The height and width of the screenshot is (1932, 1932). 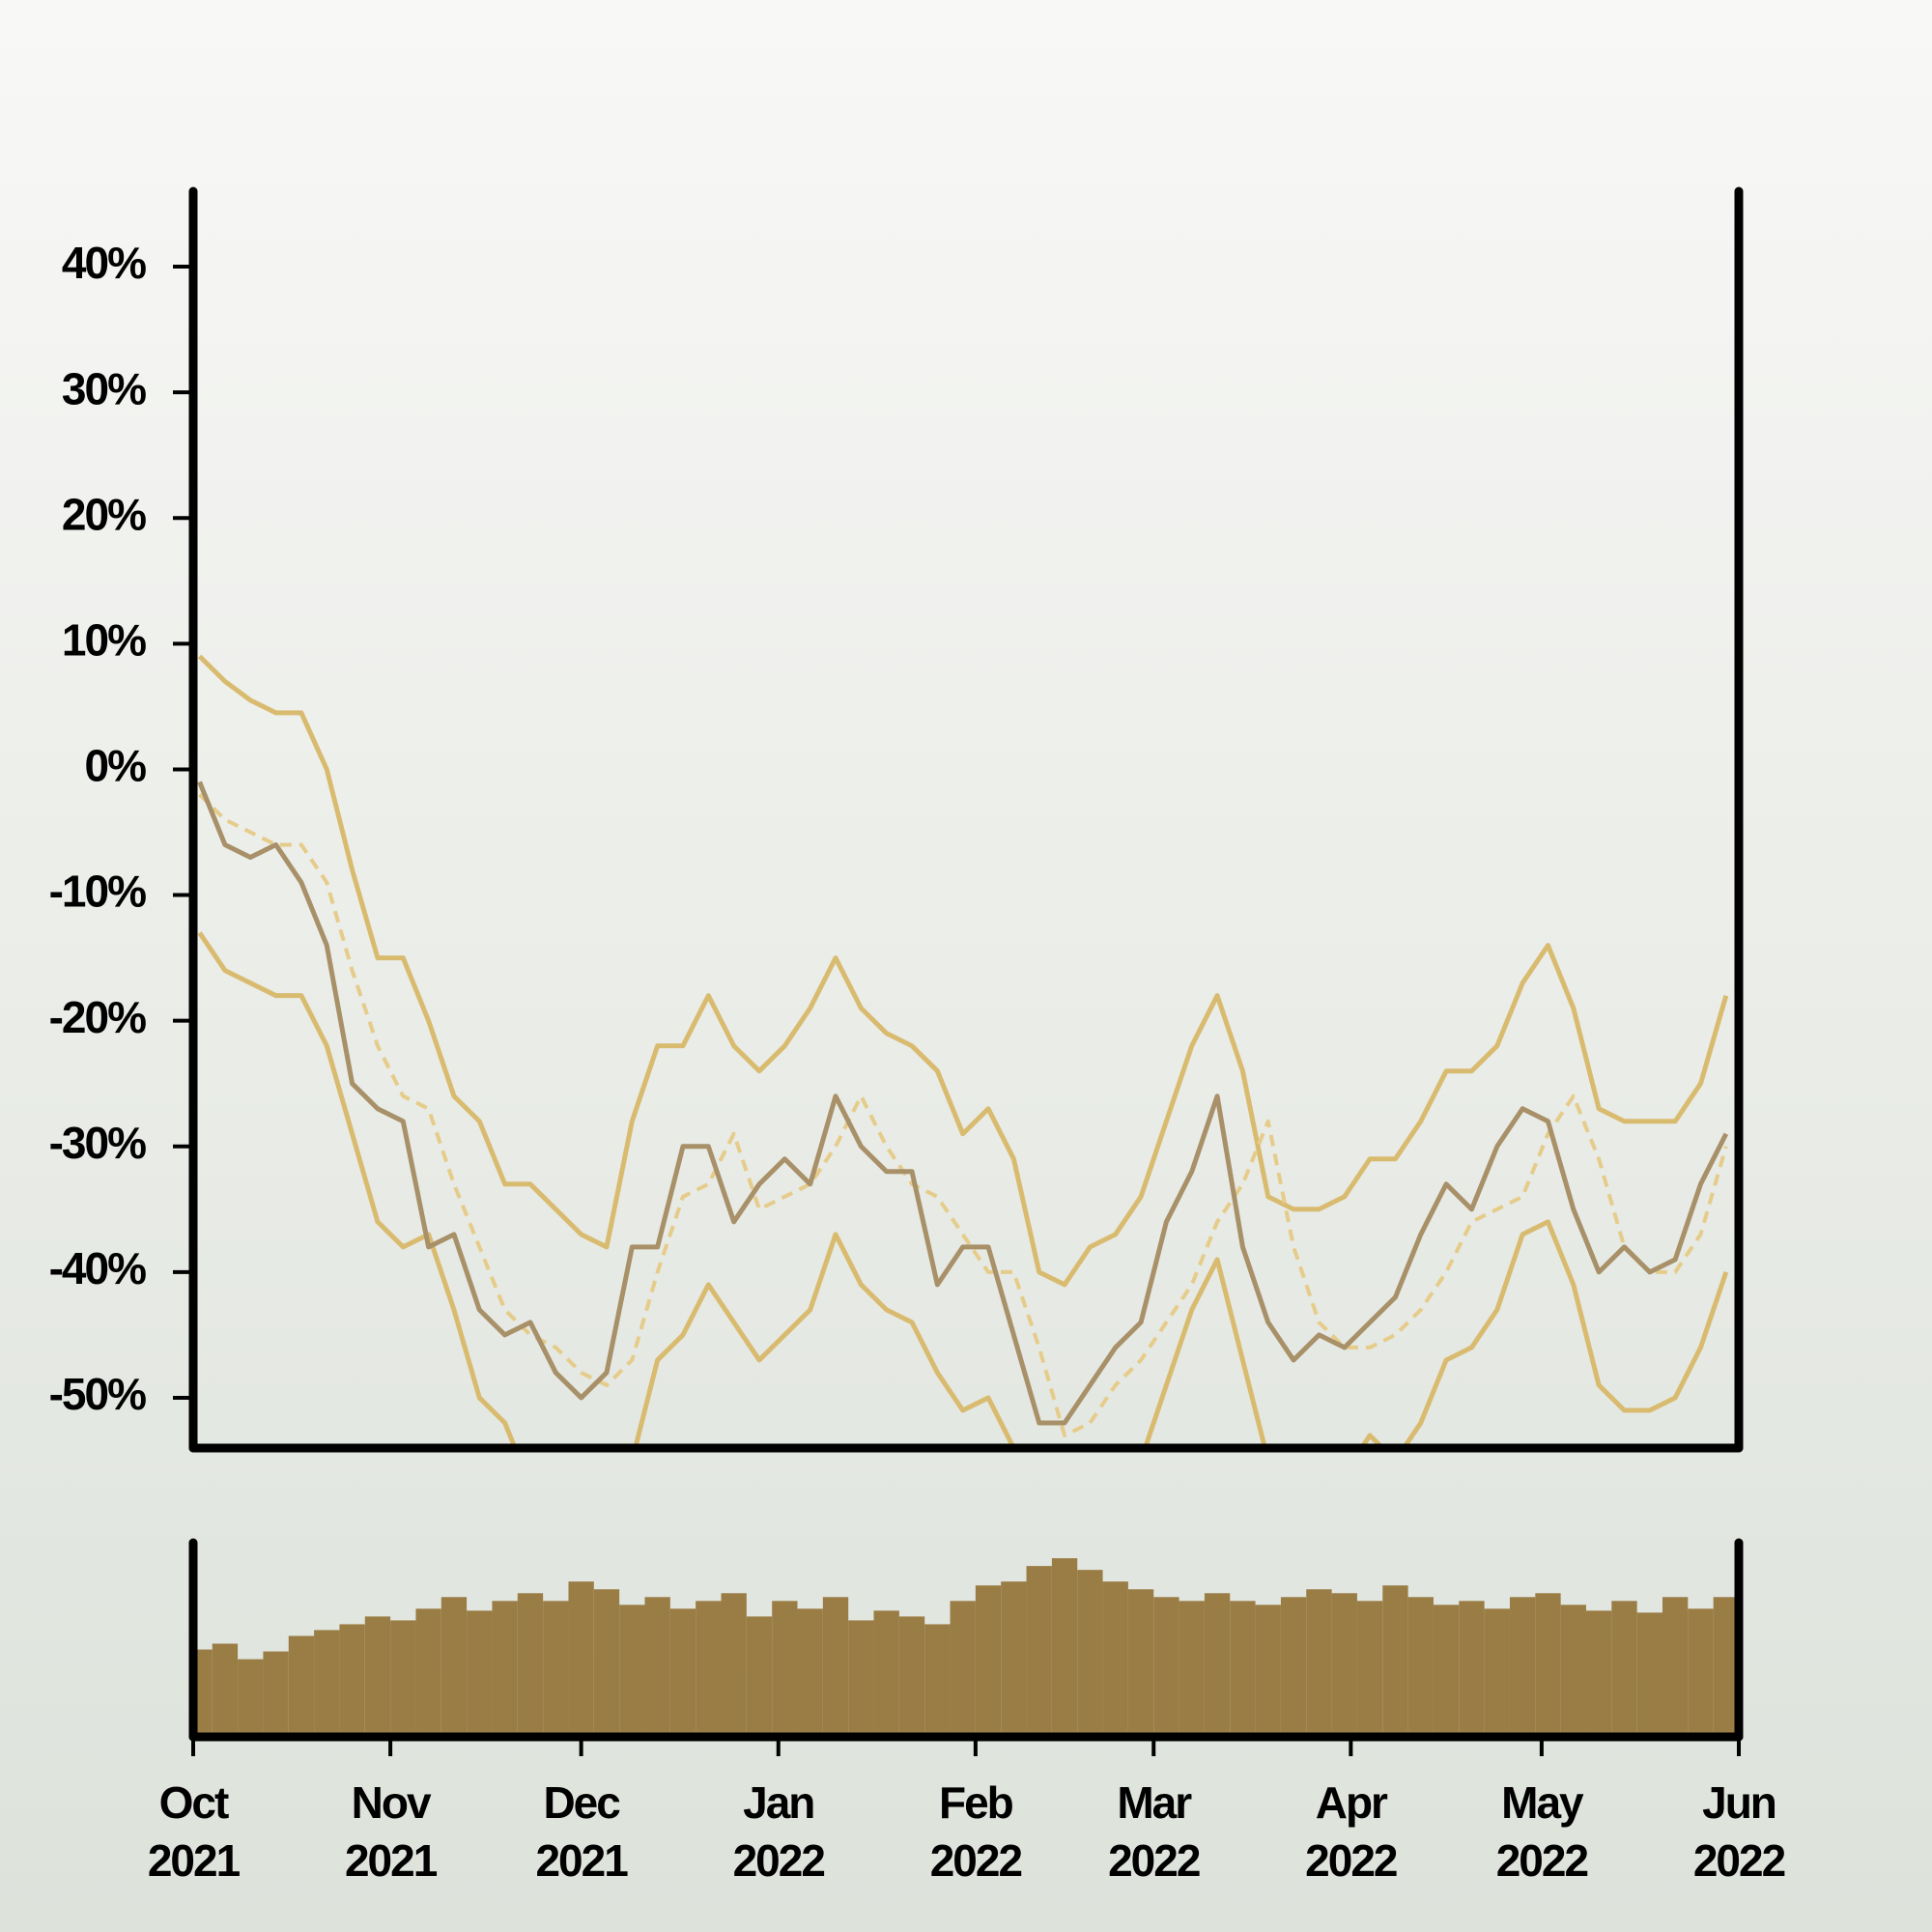 What do you see at coordinates (116, 766) in the screenshot?
I see `y-tick-label: 0%` at bounding box center [116, 766].